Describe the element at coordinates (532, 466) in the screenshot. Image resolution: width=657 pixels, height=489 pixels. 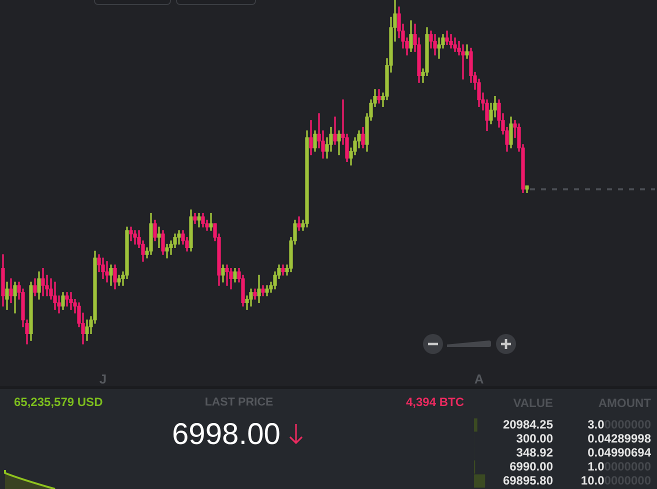
I see `y-tick-label: 6990.00` at that location.